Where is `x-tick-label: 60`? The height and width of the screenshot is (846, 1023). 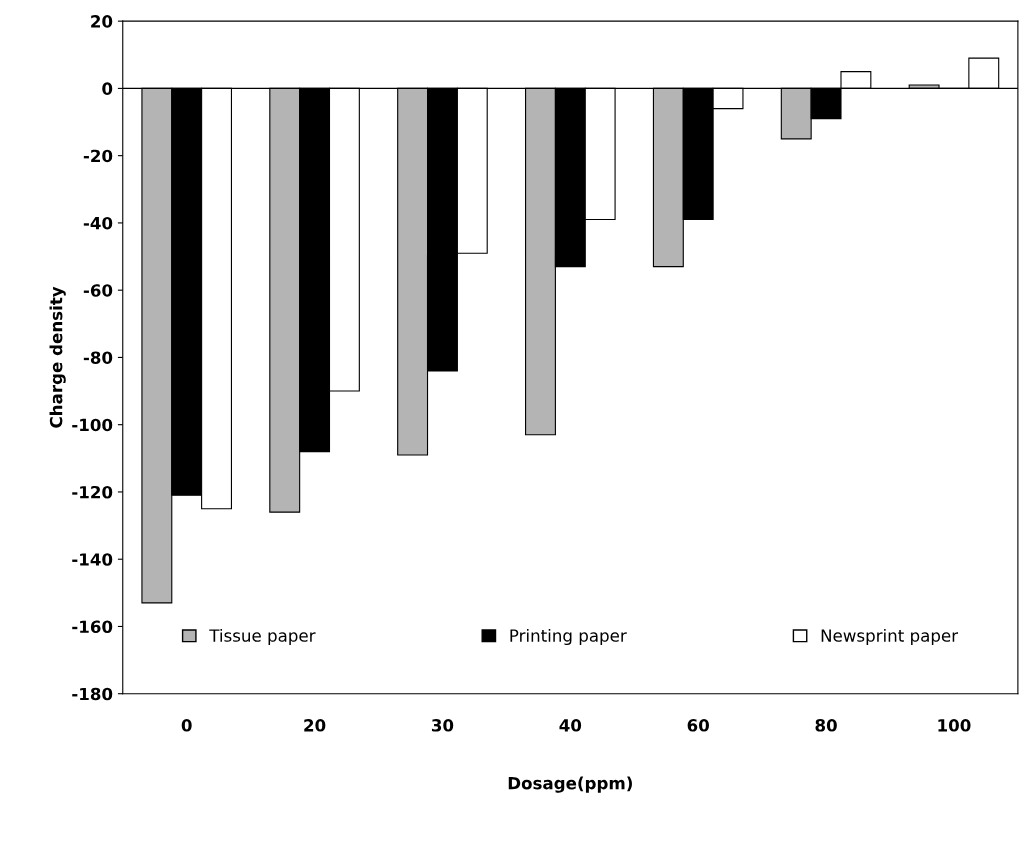 x-tick-label: 60 is located at coordinates (698, 725).